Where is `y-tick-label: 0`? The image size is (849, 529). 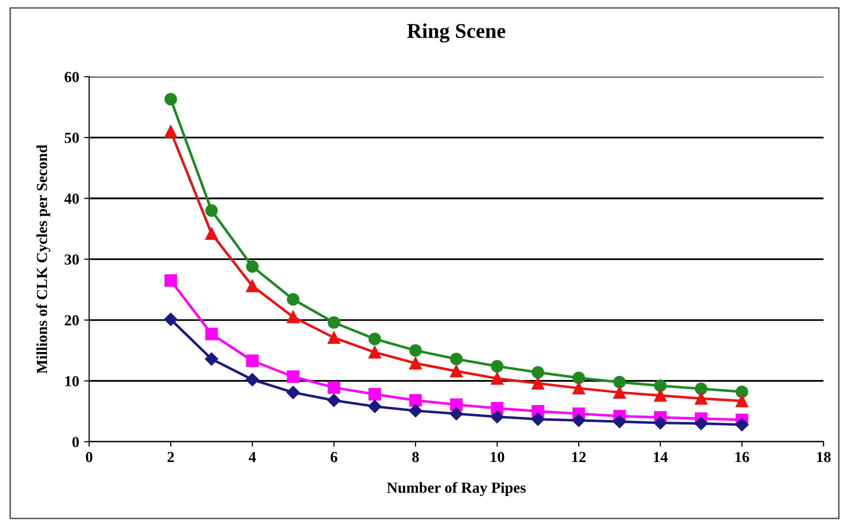
y-tick-label: 0 is located at coordinates (75, 442).